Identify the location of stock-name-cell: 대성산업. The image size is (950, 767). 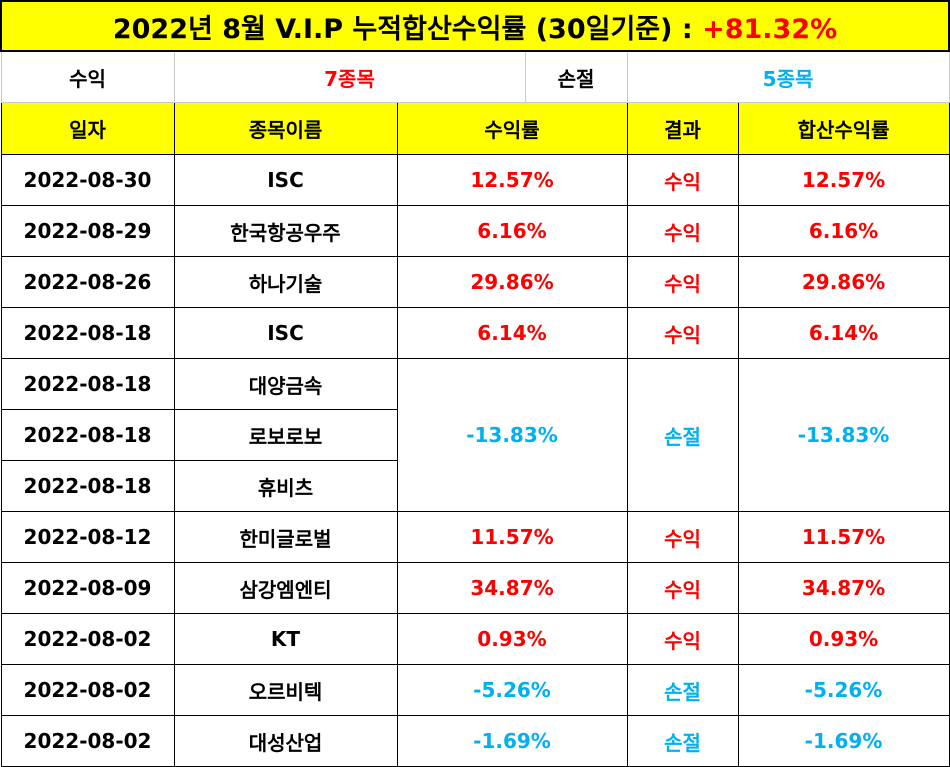
(285, 741).